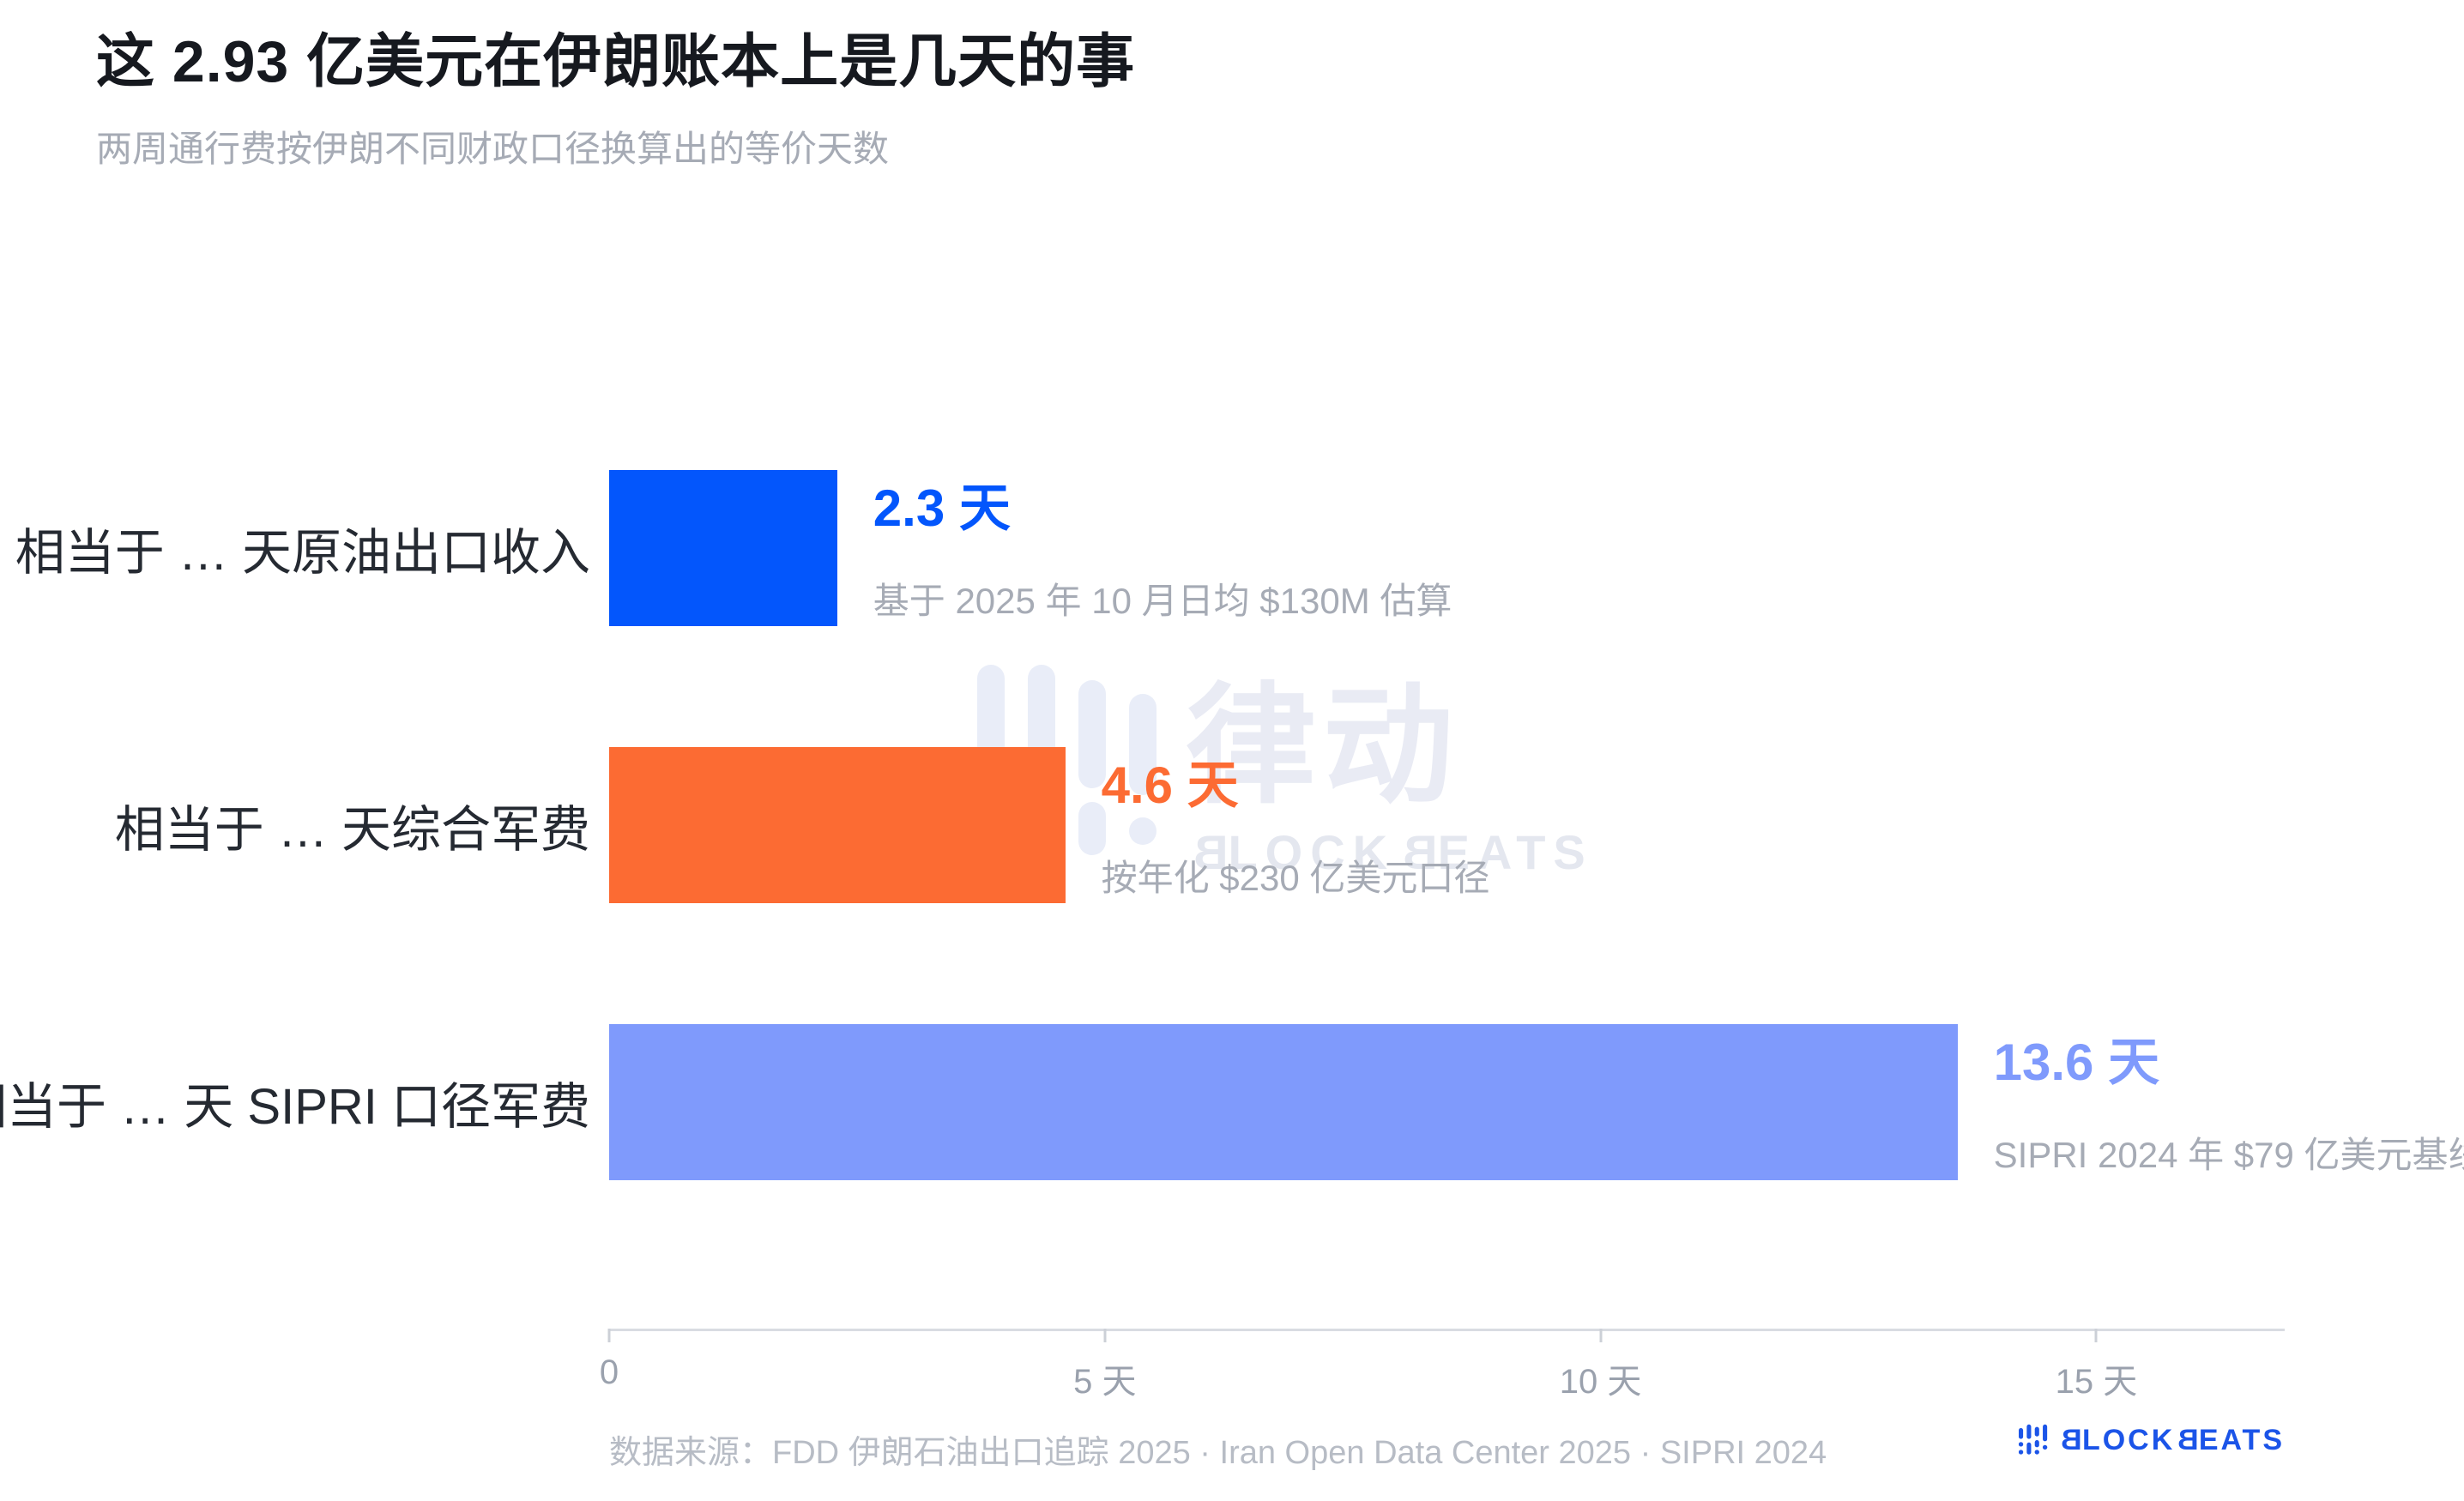  Describe the element at coordinates (2033, 1440) in the screenshot. I see `blockbeats-logo-icon` at that location.